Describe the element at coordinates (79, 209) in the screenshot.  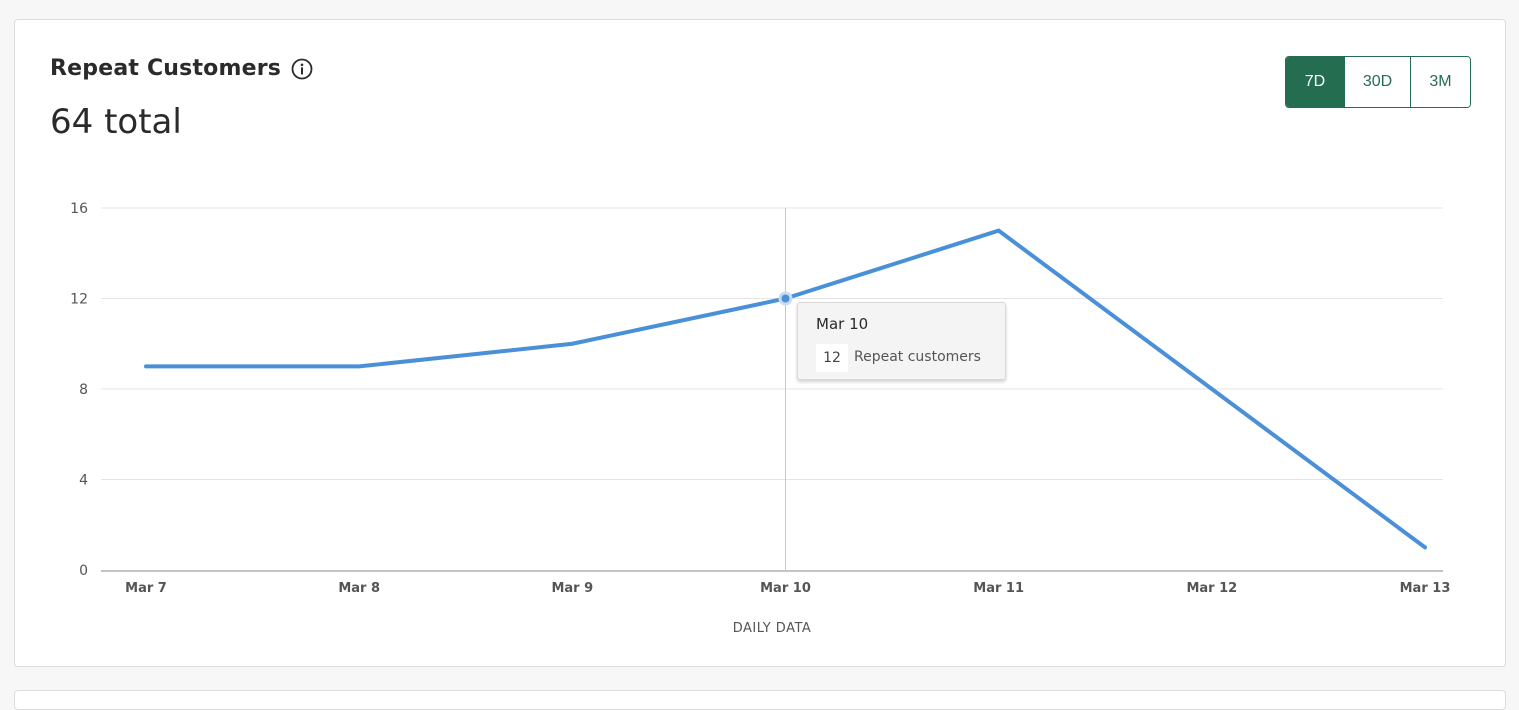
I see `y-tick-label: 16` at that location.